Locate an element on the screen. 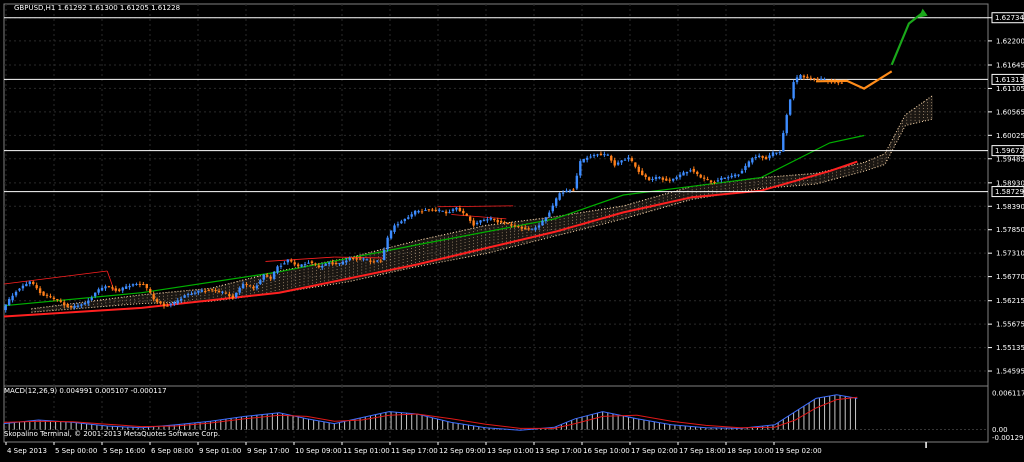 The width and height of the screenshot is (1024, 462). price-tick-label: 1.60565 is located at coordinates (1010, 112).